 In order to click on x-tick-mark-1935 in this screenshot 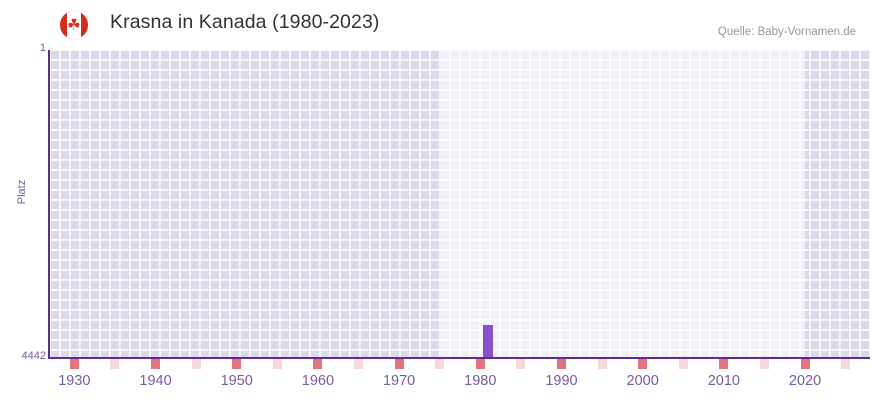, I will do `click(115, 364)`.